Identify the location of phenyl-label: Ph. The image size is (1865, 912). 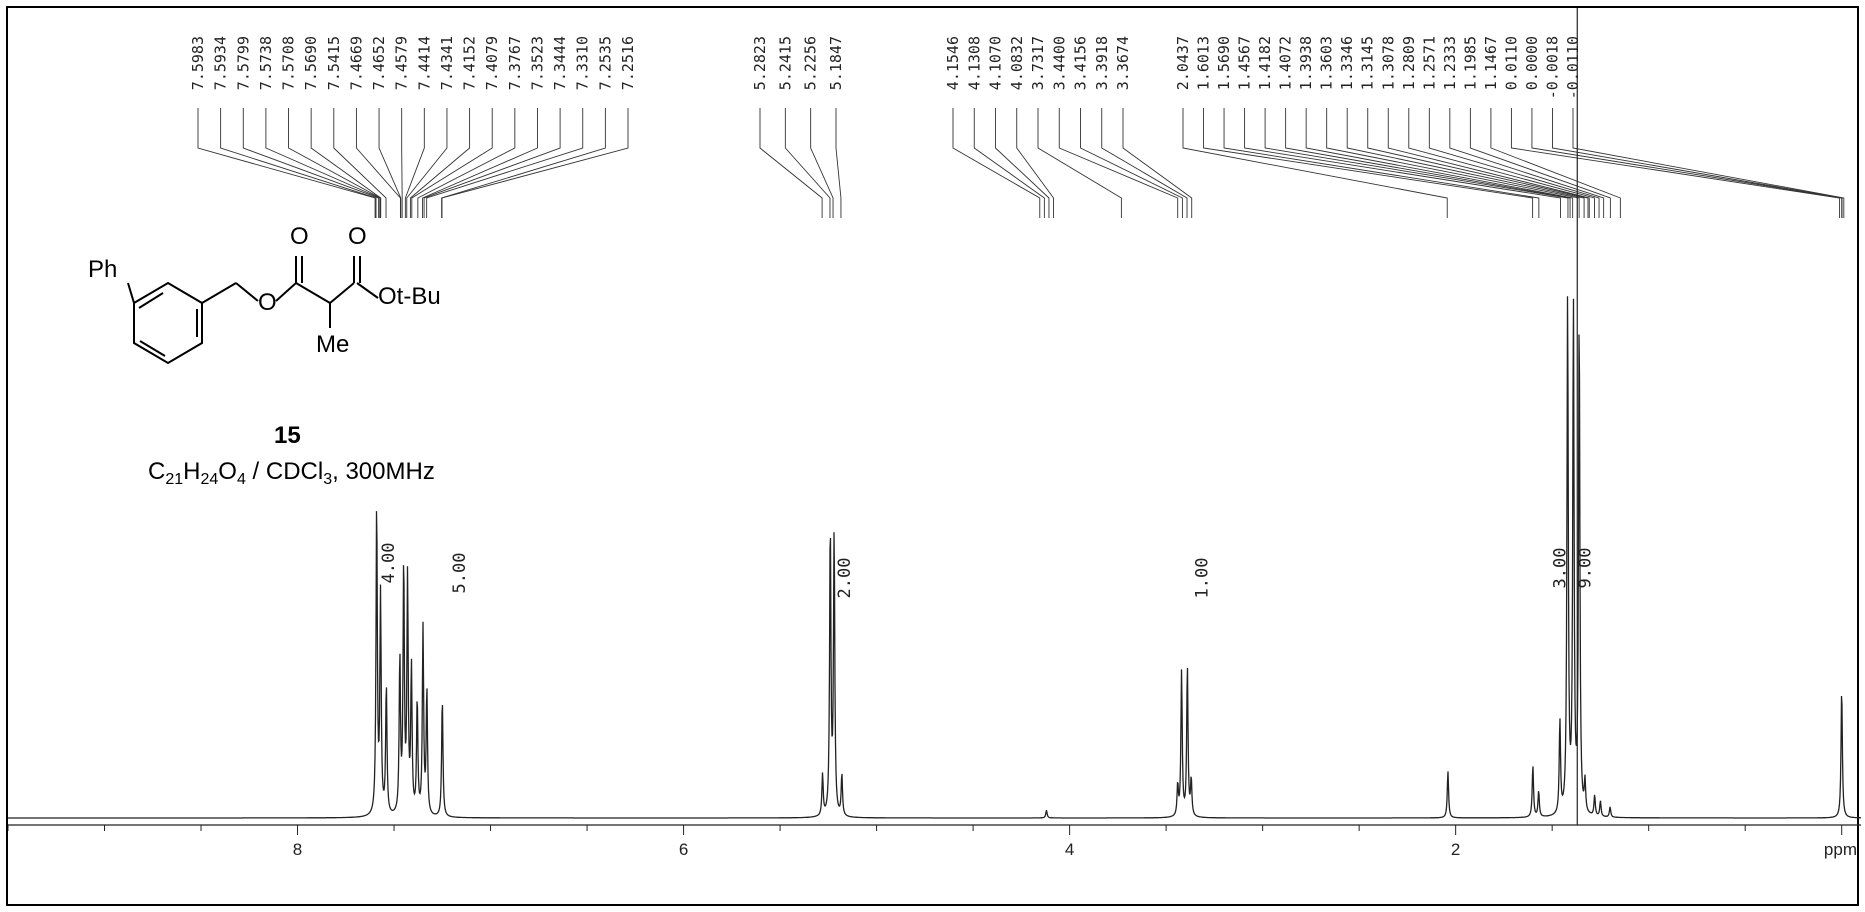
(103, 269).